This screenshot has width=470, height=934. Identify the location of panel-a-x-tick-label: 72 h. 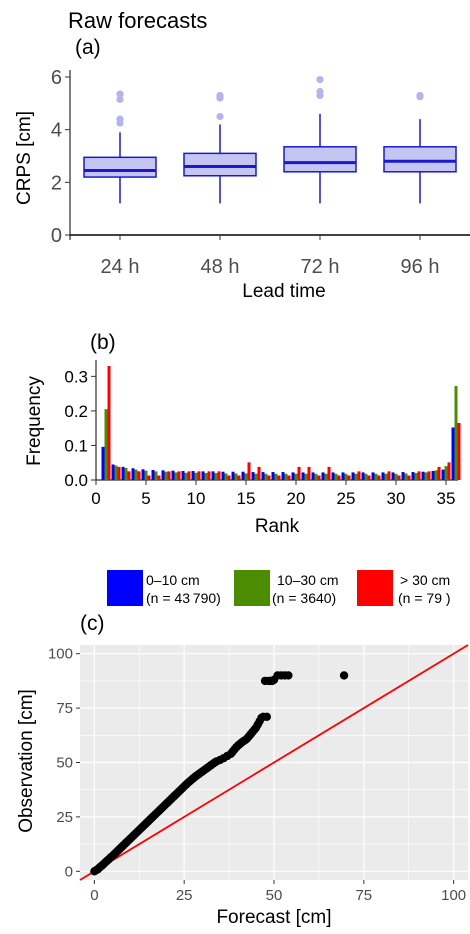
(320, 267).